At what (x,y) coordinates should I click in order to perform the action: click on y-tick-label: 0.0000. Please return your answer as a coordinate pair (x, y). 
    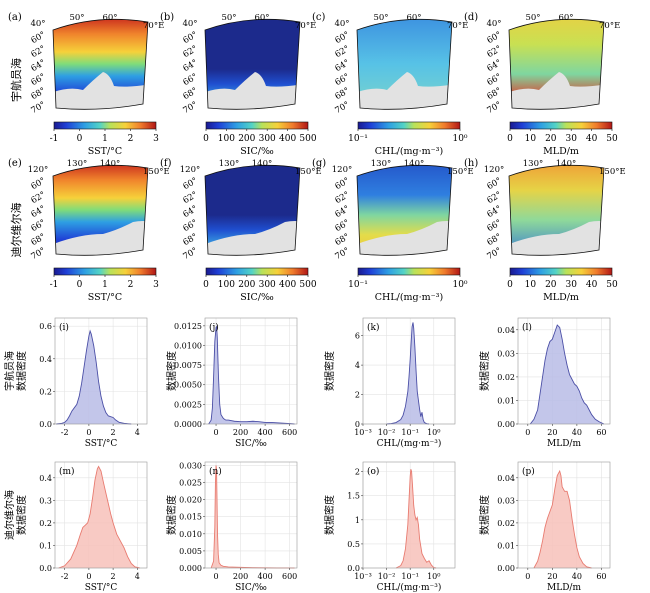
    Looking at the image, I should click on (188, 424).